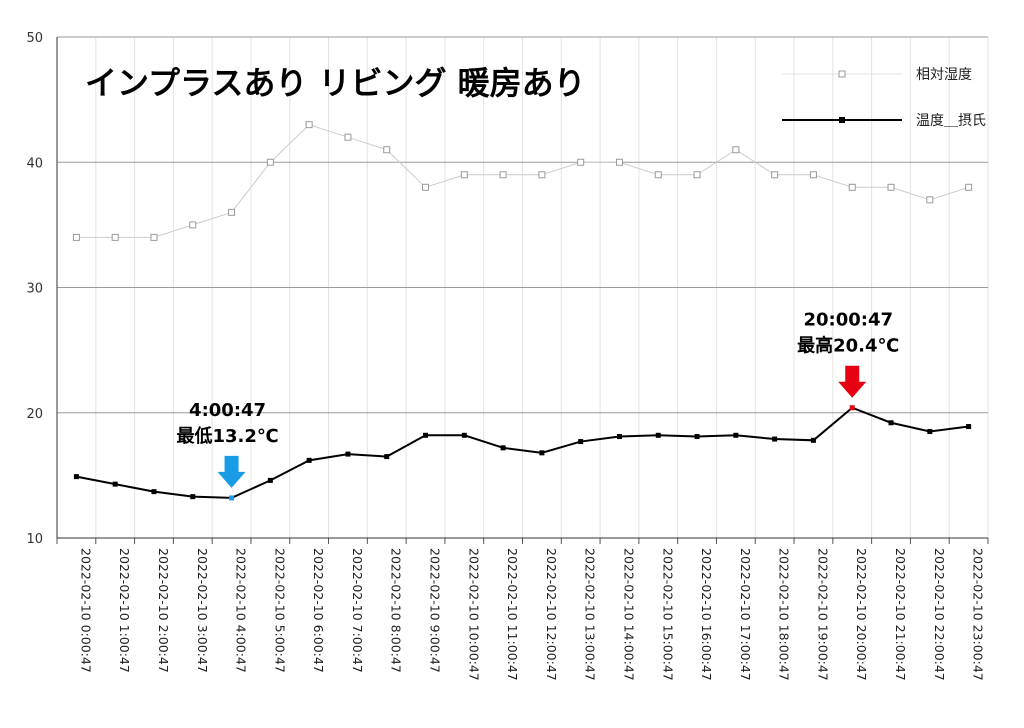 This screenshot has height=728, width=1024. I want to click on x-tick-label: 2022-02-10 23:00:47, so click(978, 614).